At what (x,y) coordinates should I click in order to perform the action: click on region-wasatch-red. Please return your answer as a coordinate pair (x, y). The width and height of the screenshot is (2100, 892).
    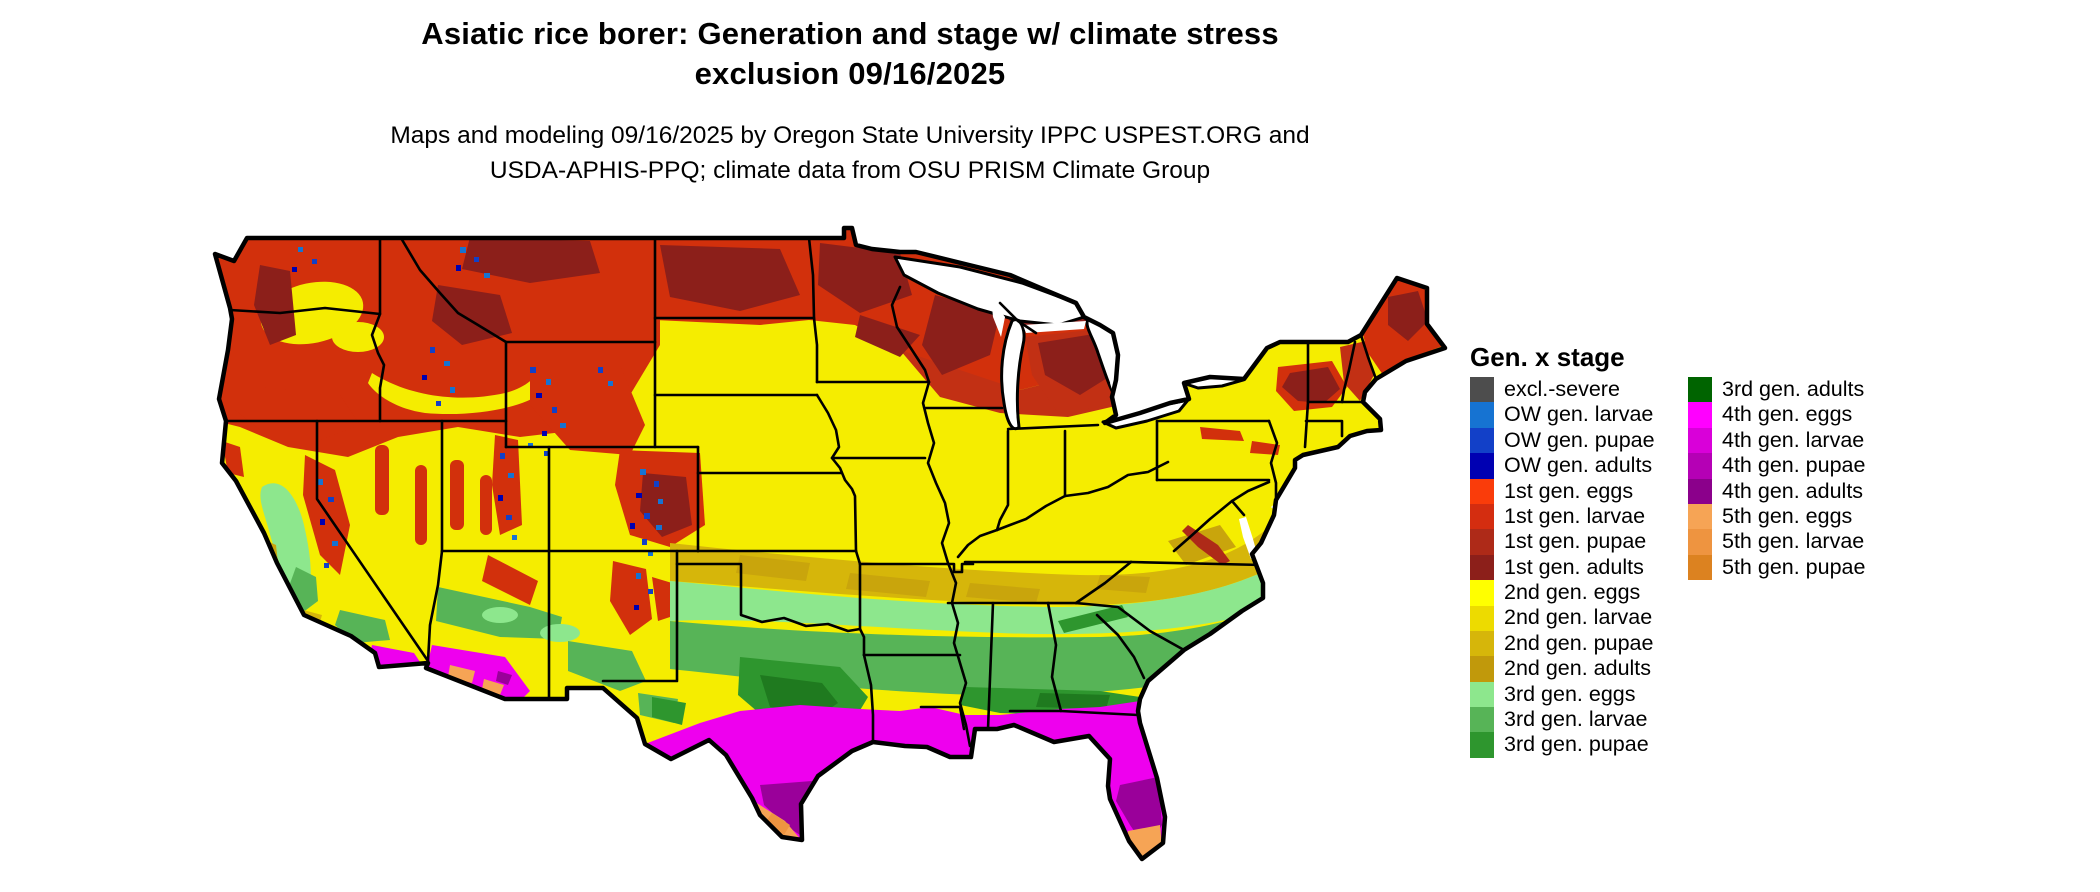
    Looking at the image, I should click on (507, 485).